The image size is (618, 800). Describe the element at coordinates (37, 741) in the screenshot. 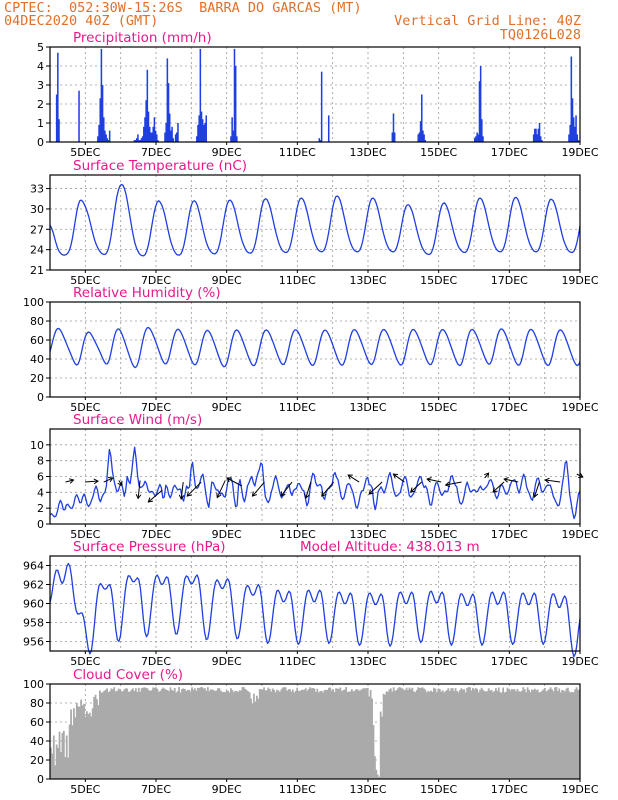

I see `y-tick-label: 40` at that location.